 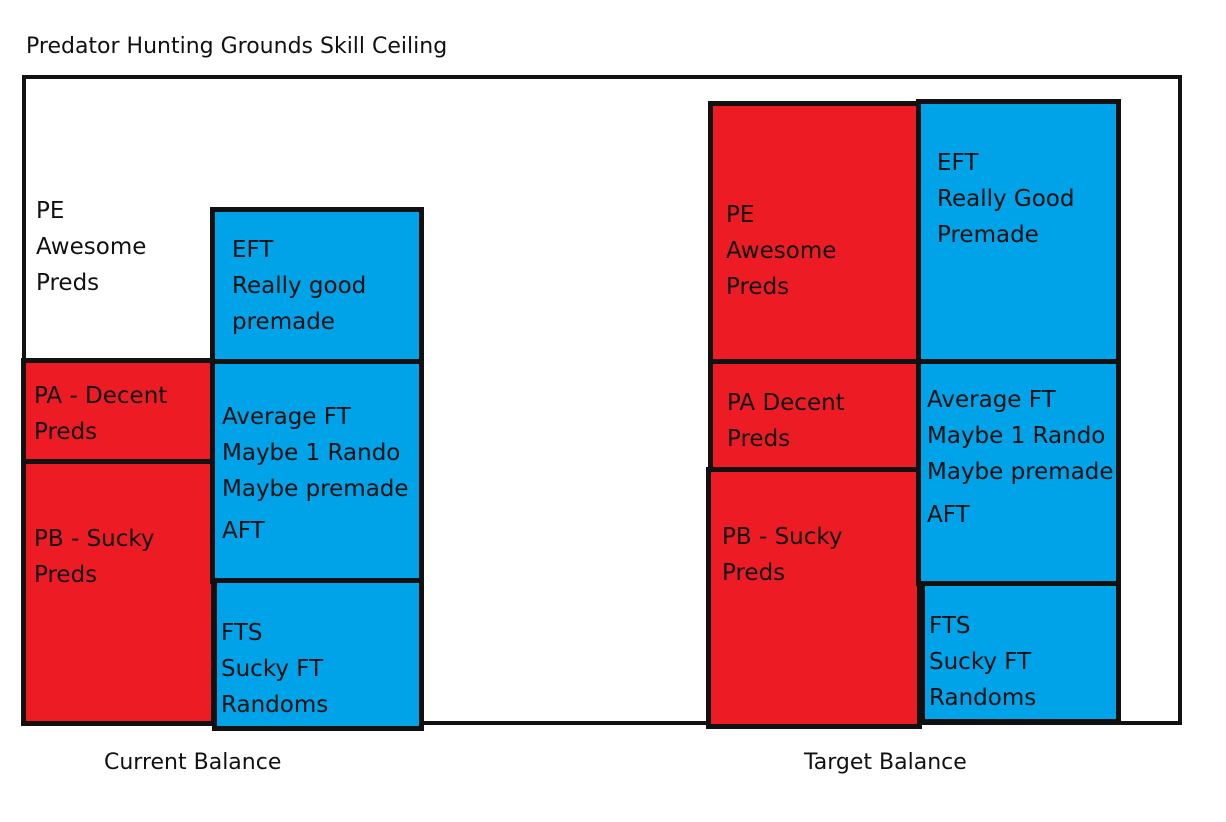 I want to click on target-eft-box: EFT Really Good Premade, so click(x=1018, y=231).